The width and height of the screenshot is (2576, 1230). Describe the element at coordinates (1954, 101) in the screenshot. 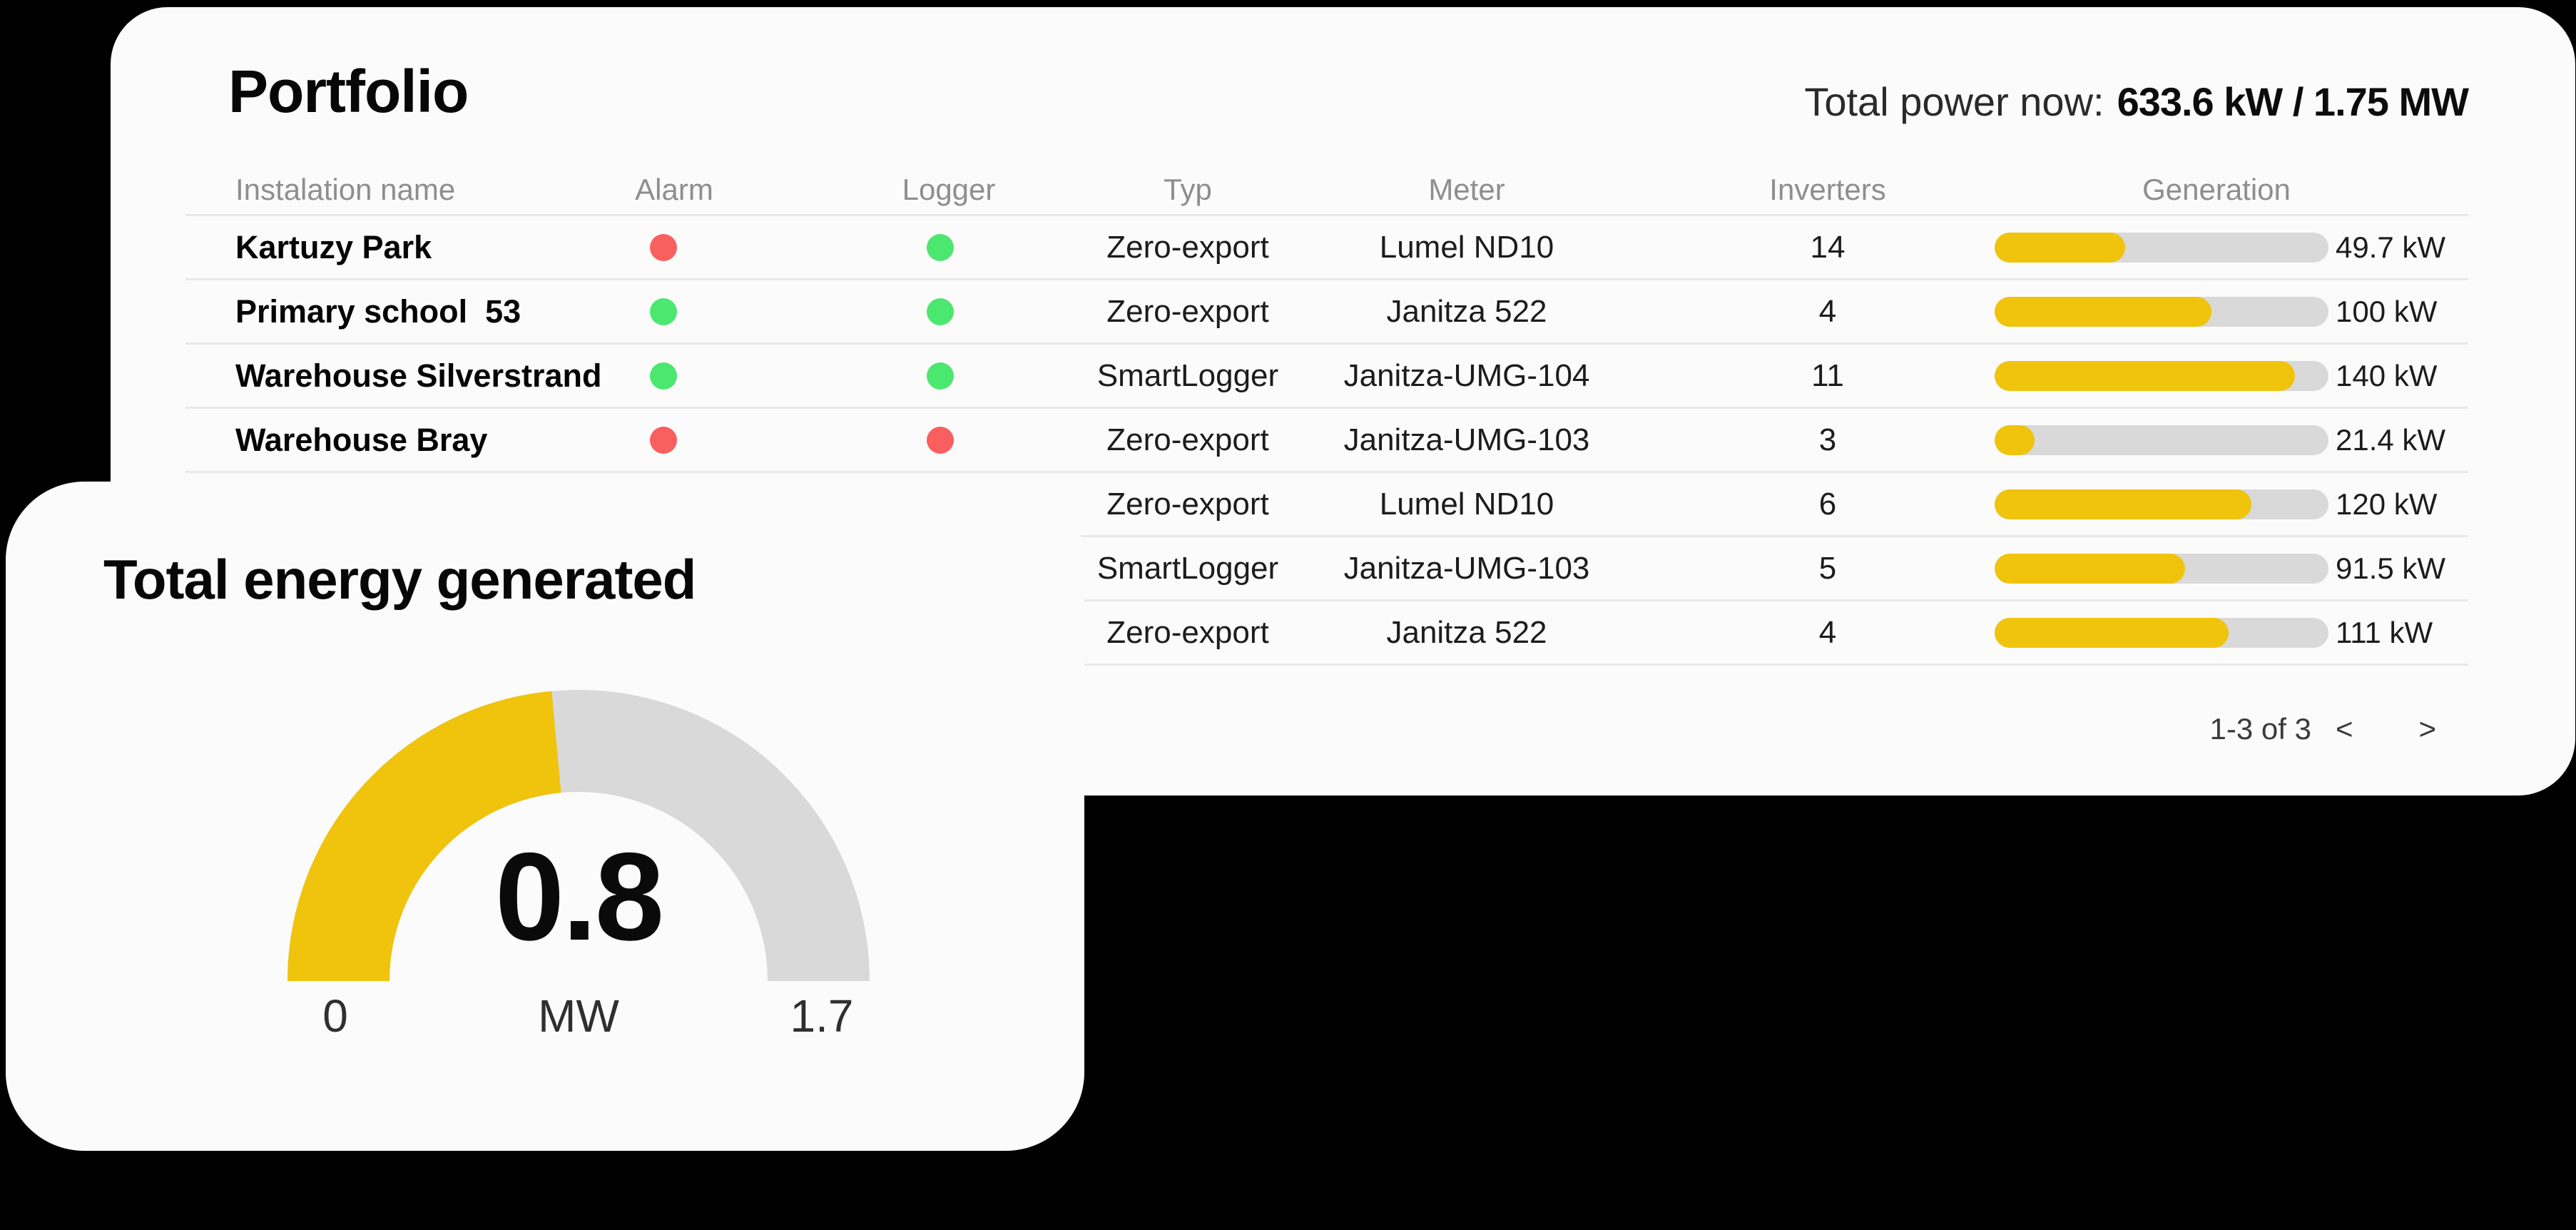

I see `total-power-label: Total power now:` at that location.